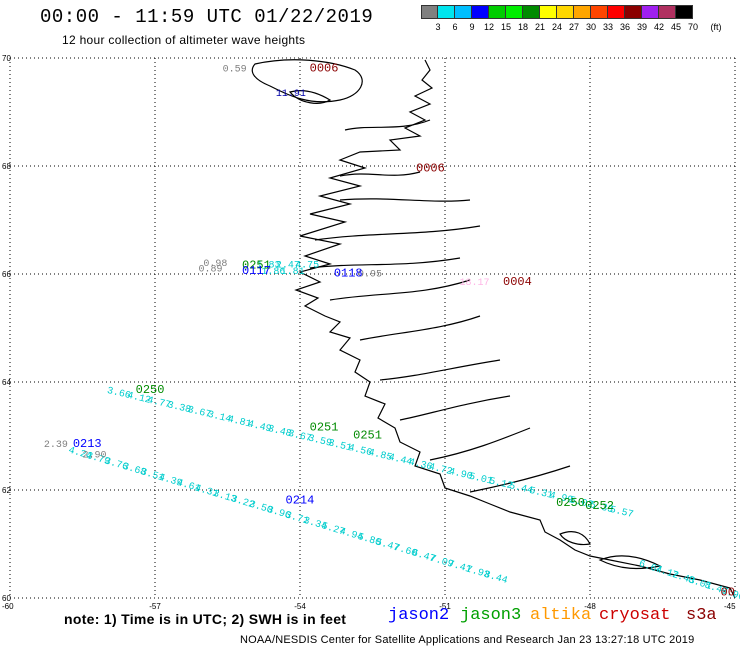 Image resolution: width=740 pixels, height=650 pixels. What do you see at coordinates (501, 484) in the screenshot?
I see `wave-height-value: 5.12` at bounding box center [501, 484].